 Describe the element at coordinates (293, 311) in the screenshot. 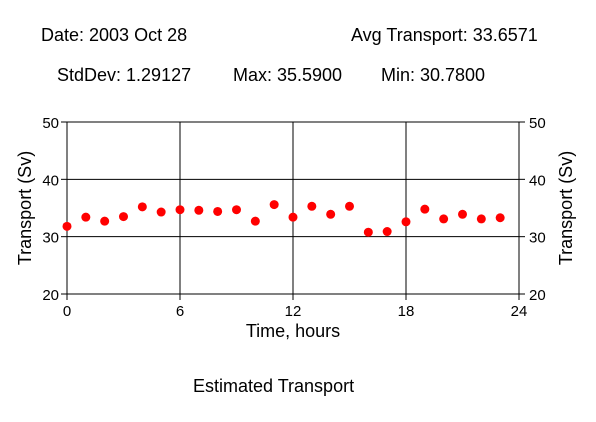

I see `x-tick-label: 12` at that location.